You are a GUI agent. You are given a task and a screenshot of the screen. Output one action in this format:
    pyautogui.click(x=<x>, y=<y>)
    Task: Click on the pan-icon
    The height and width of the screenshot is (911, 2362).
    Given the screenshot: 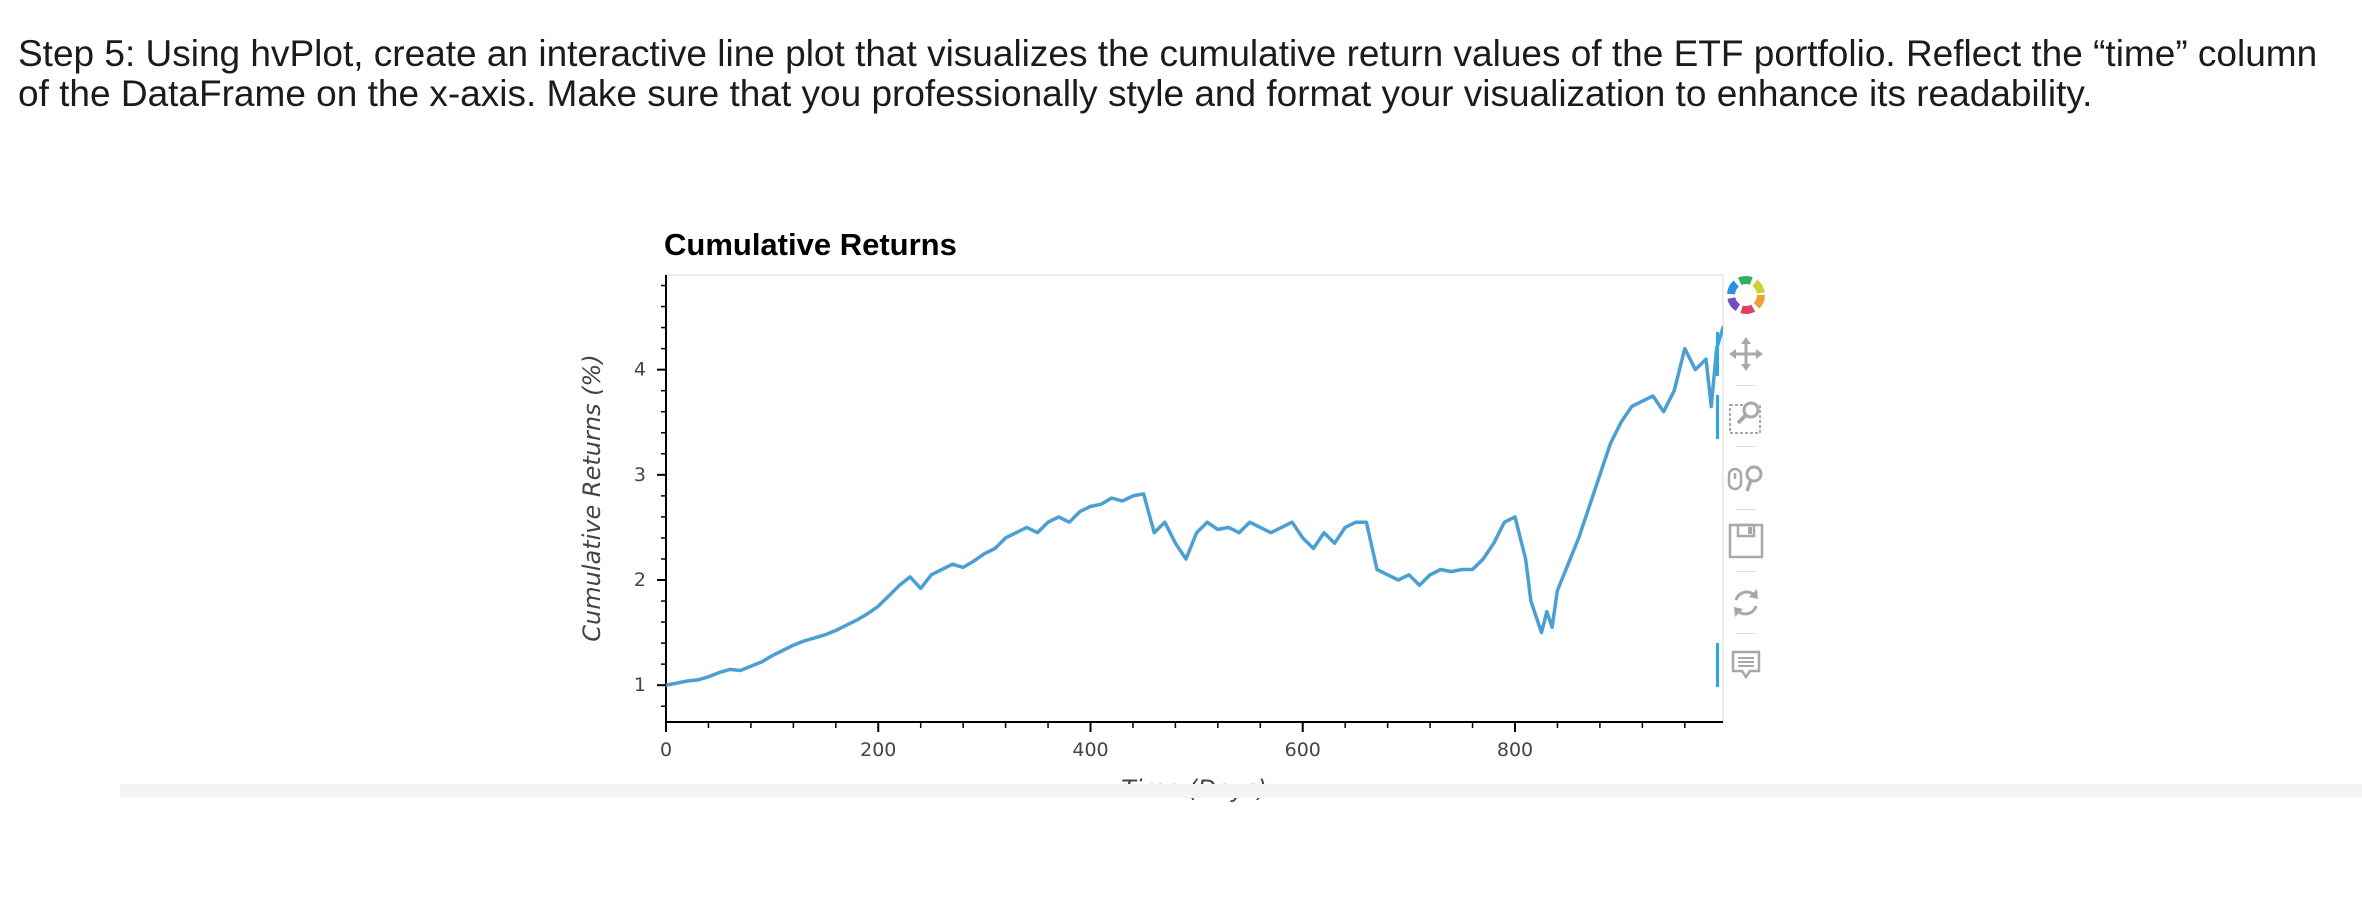 What is the action you would take?
    pyautogui.click(x=1746, y=354)
    